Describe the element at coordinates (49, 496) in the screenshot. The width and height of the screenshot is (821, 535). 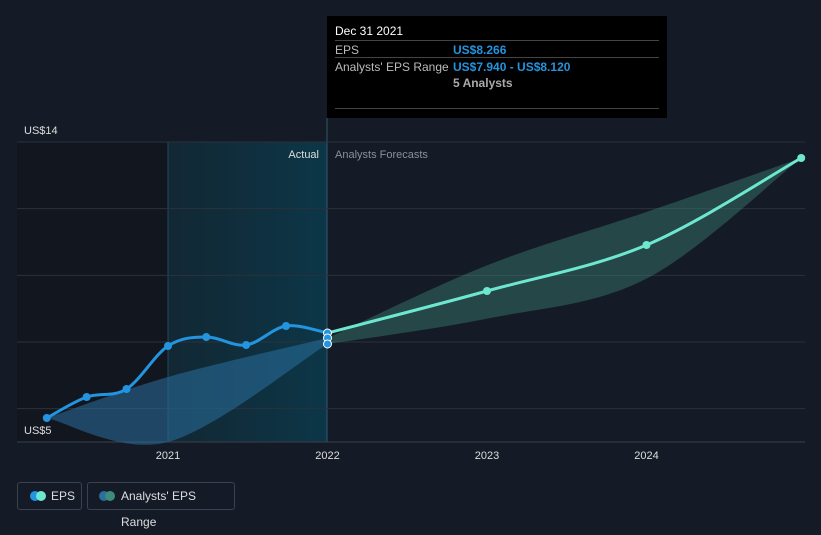
I see `legend-eps: EPS` at that location.